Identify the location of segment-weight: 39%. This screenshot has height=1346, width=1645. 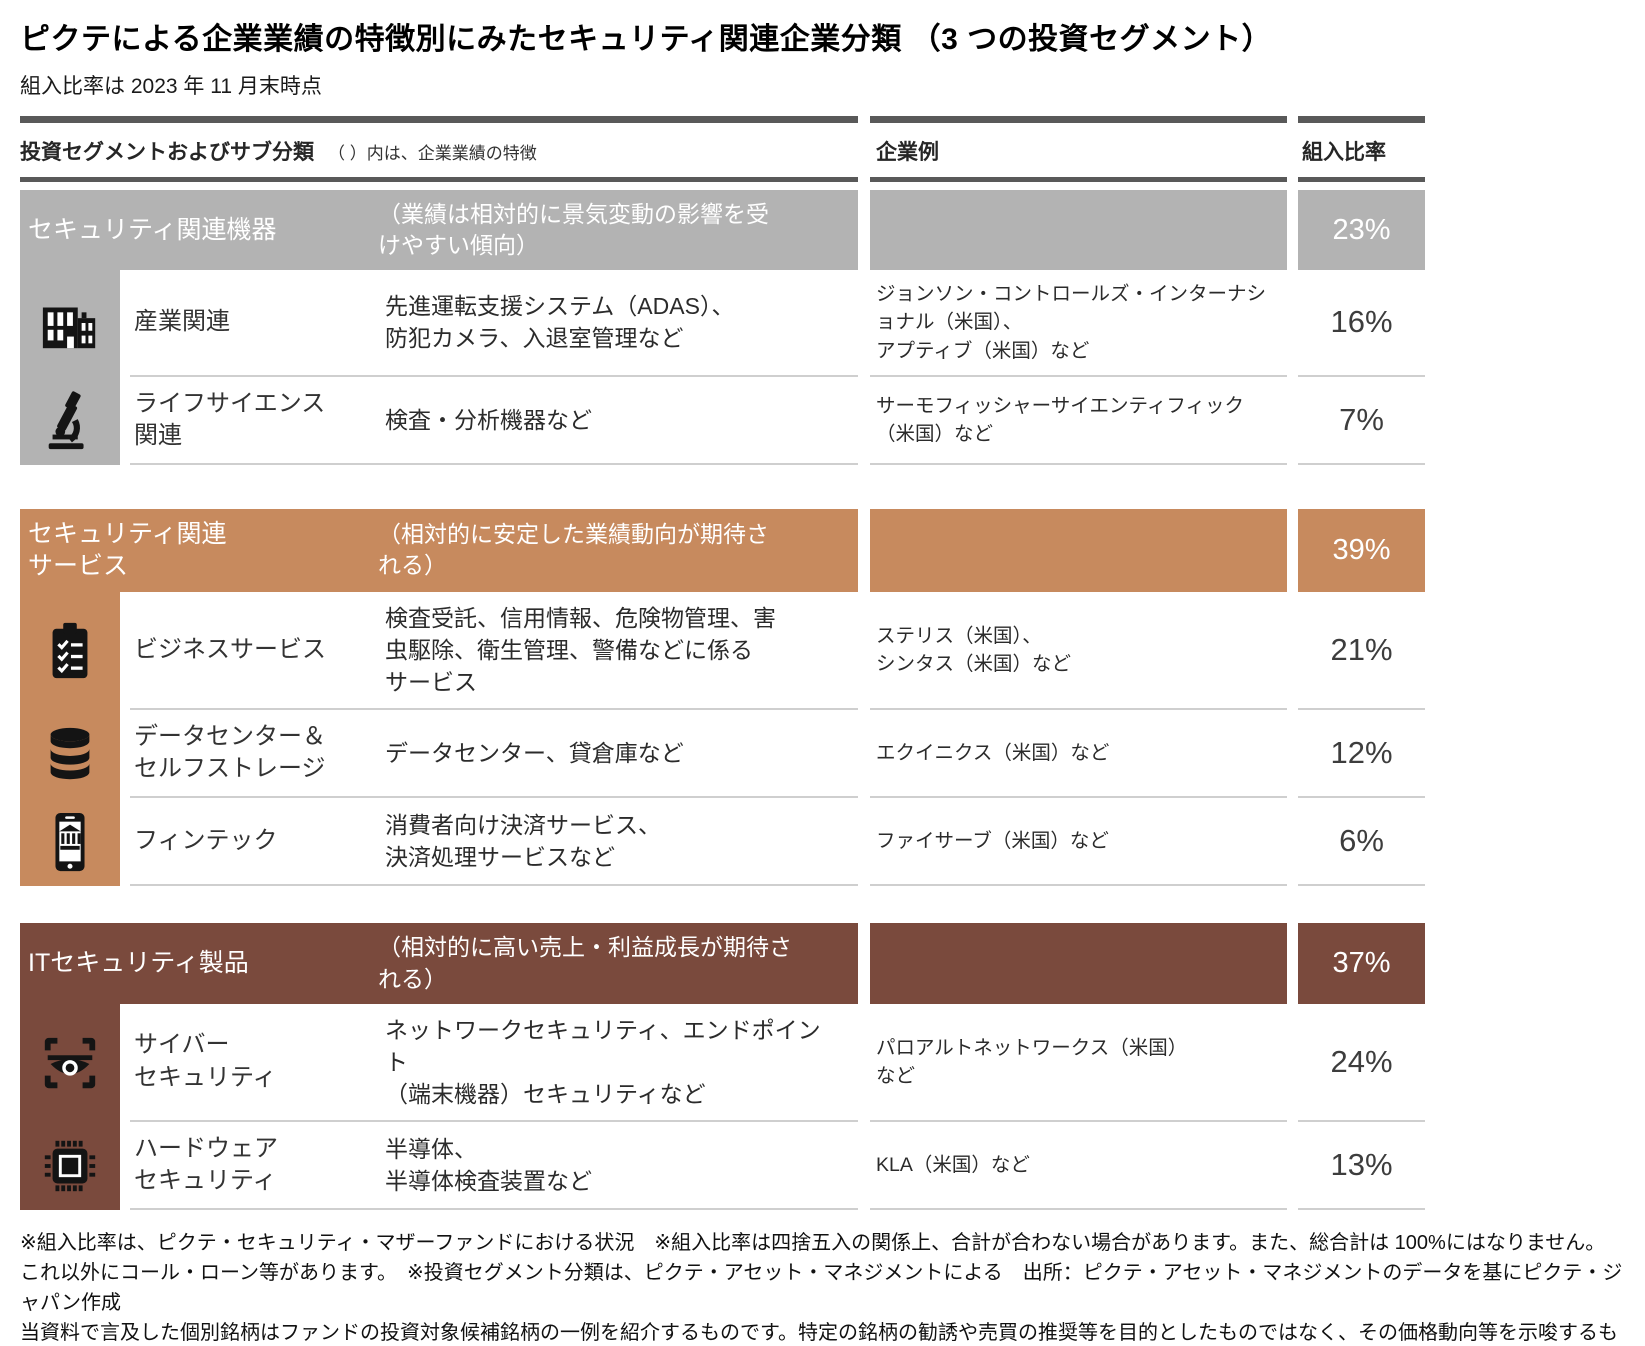
(1361, 550).